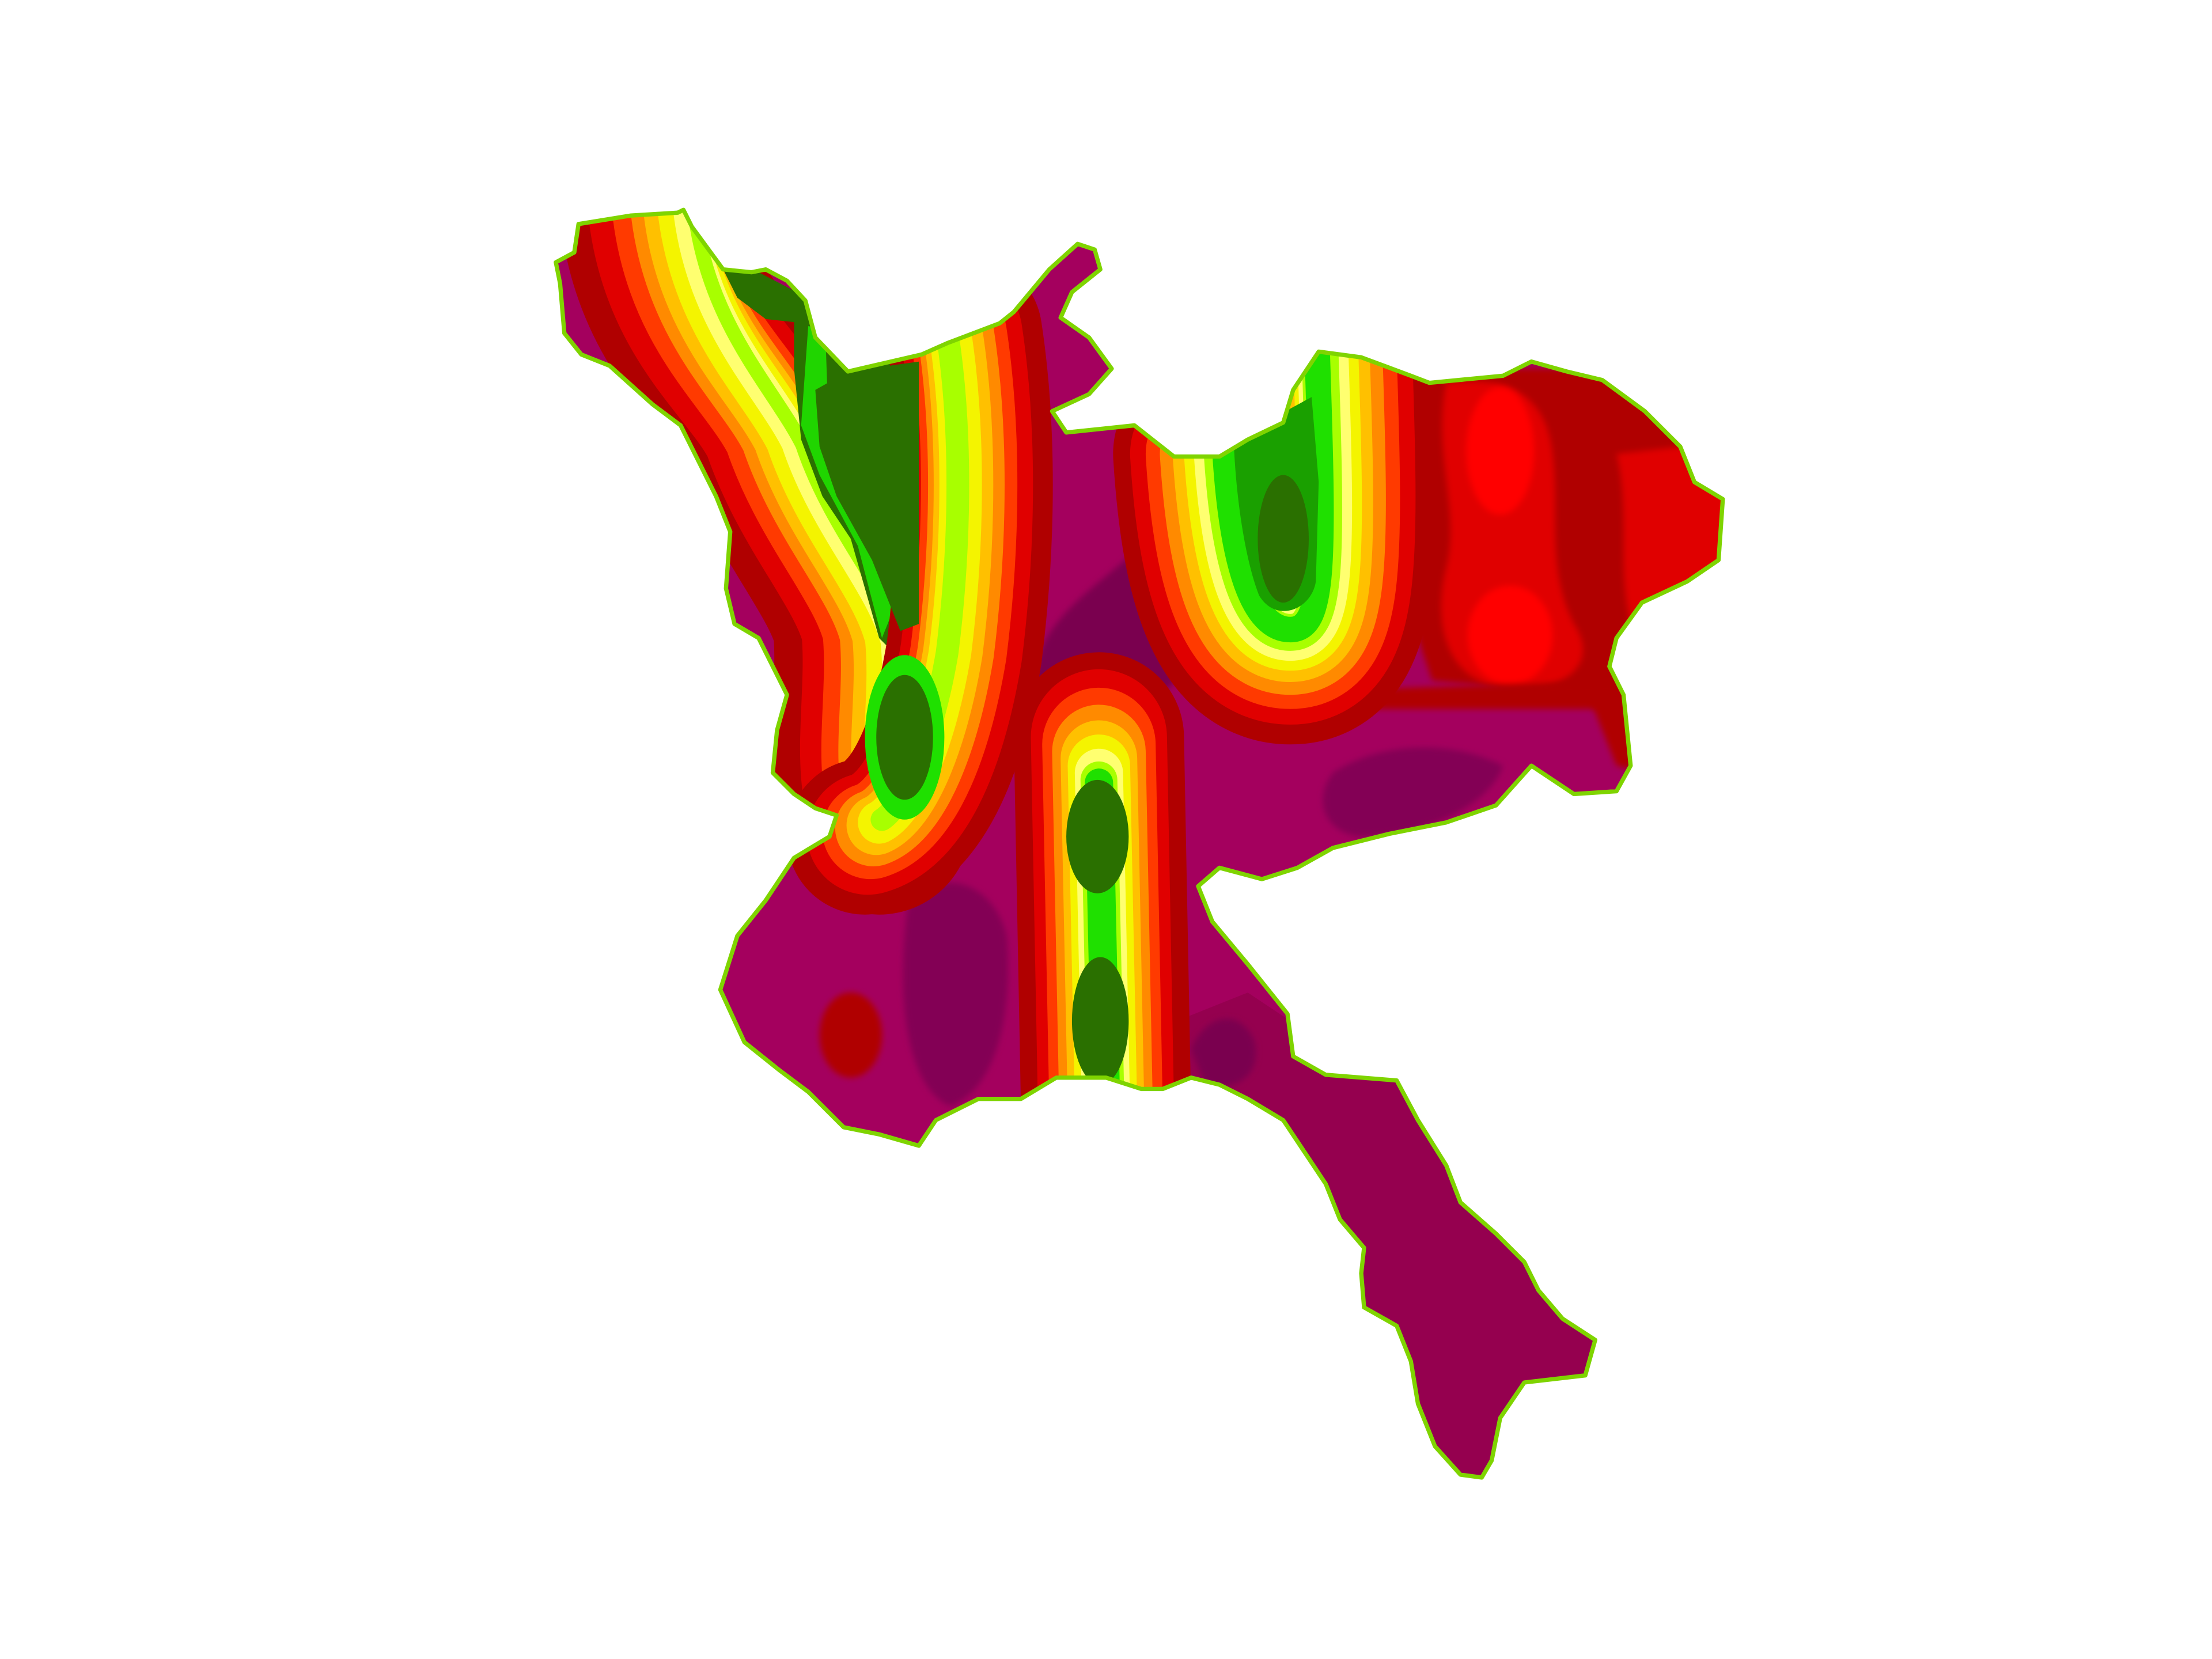  What do you see at coordinates (1097, 836) in the screenshot?
I see `south-green-pool-upper` at bounding box center [1097, 836].